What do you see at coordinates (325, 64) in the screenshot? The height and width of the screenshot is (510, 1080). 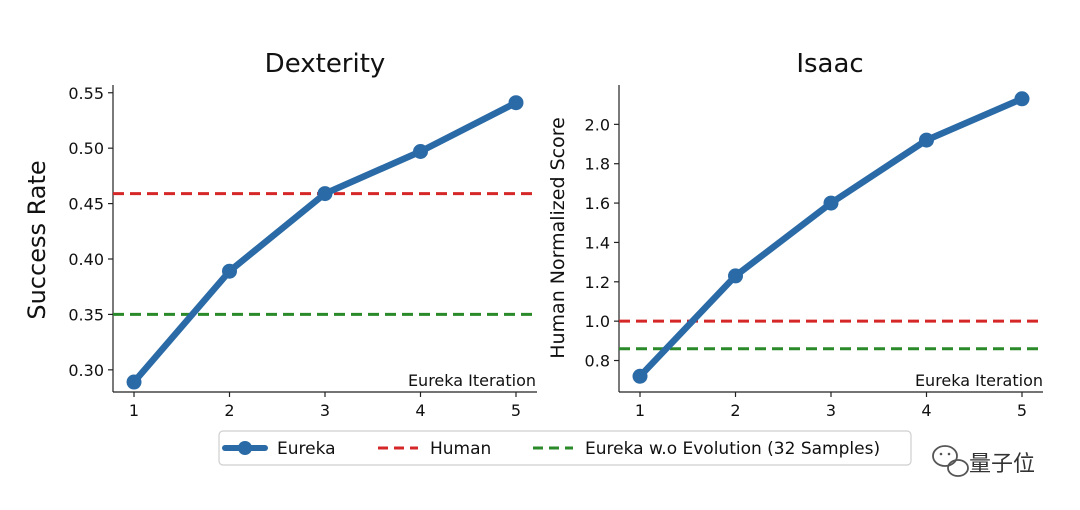 I see `chart-title: Dexterity` at bounding box center [325, 64].